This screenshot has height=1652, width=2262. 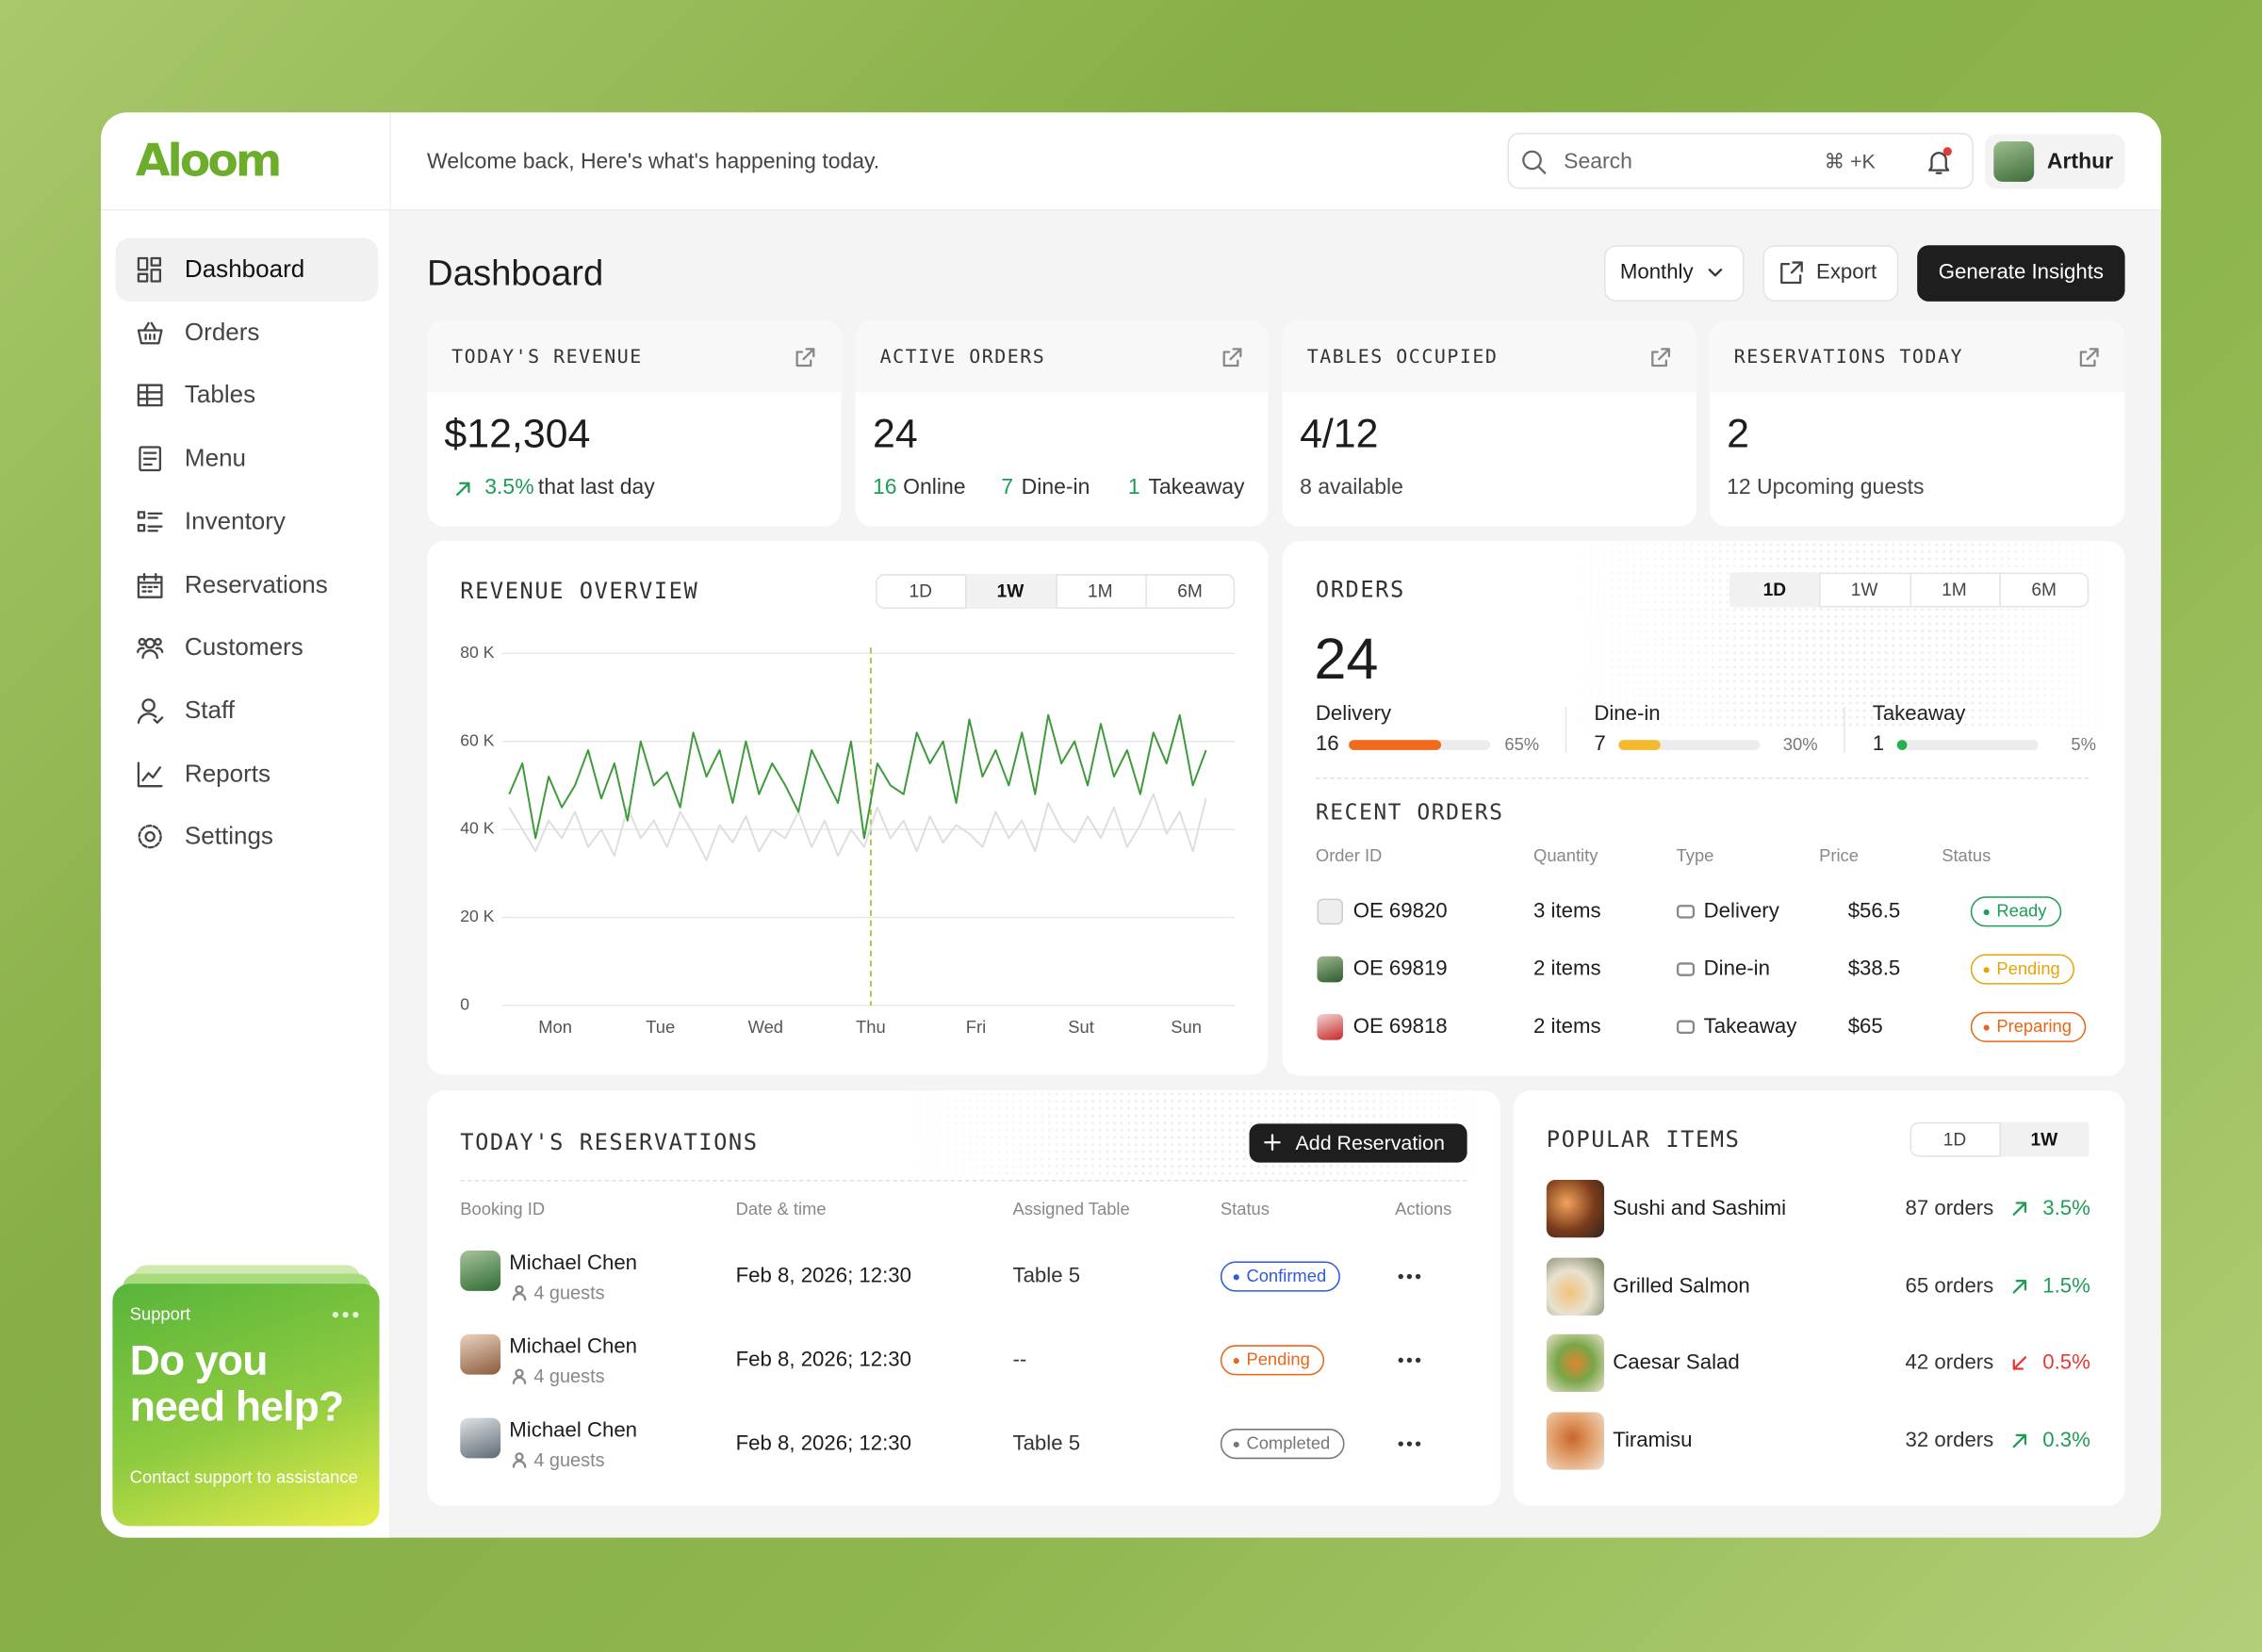 What do you see at coordinates (1967, 855) in the screenshot?
I see `column-header: Status` at bounding box center [1967, 855].